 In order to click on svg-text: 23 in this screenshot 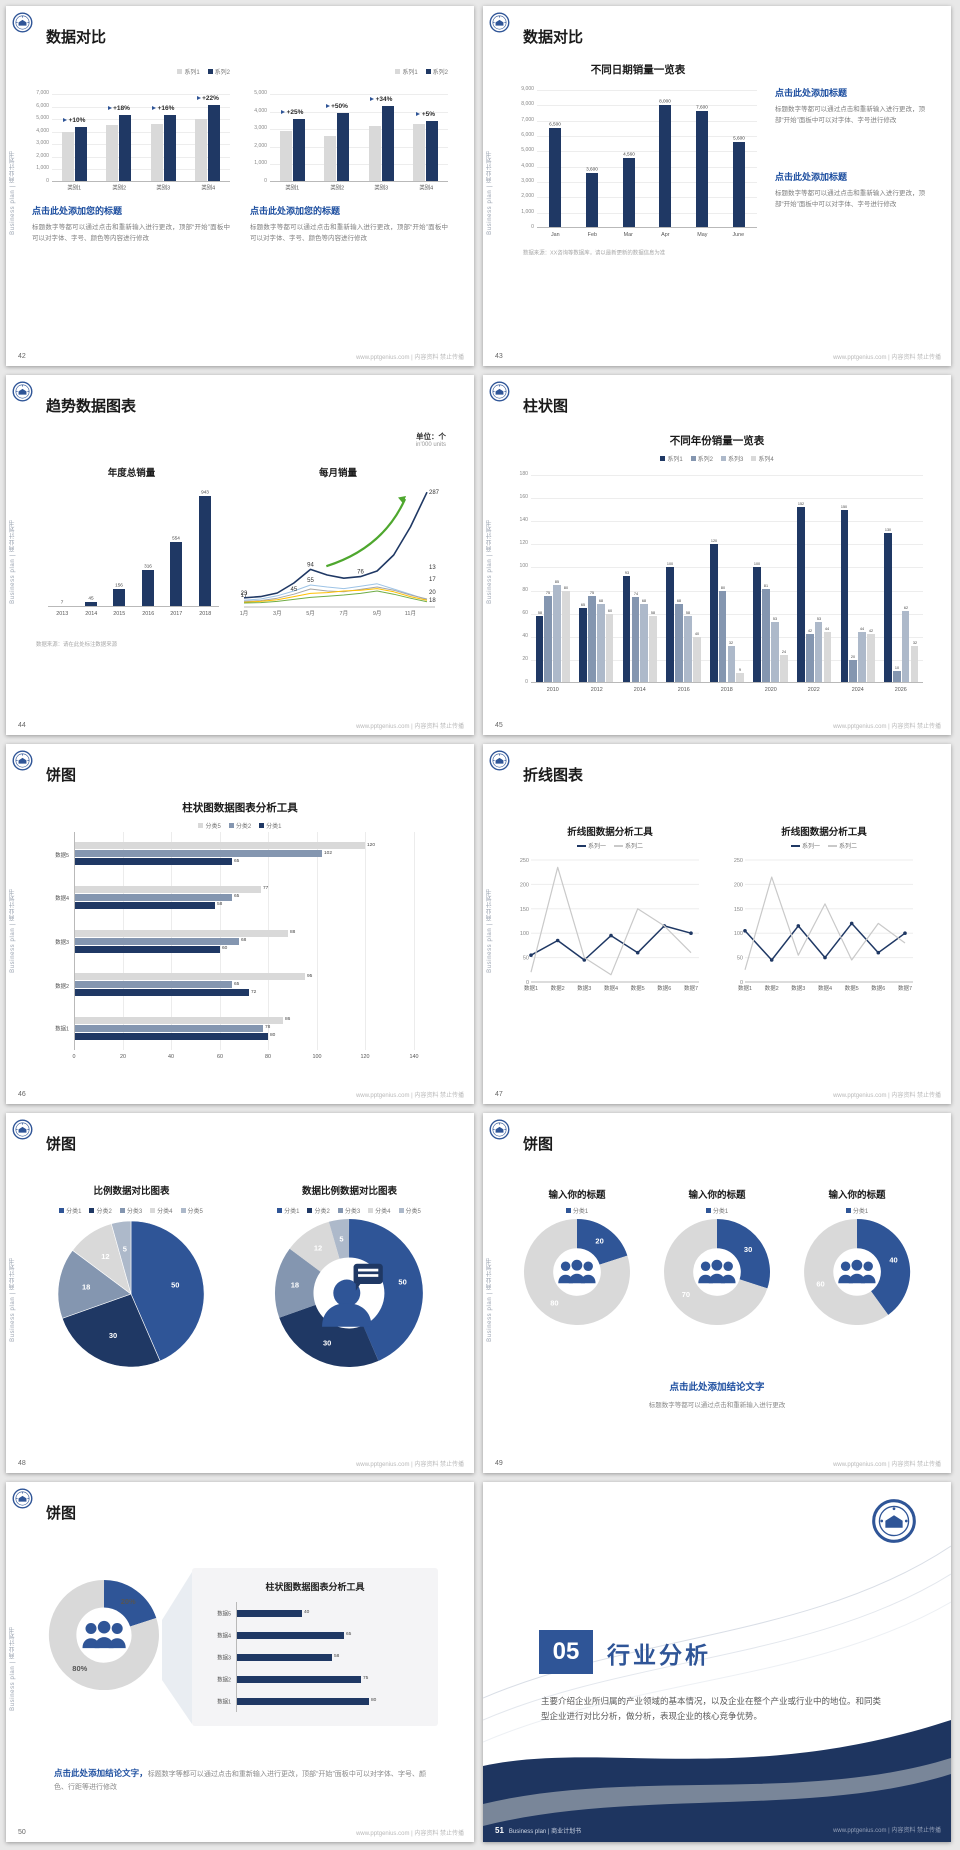, I will do `click(244, 594)`.